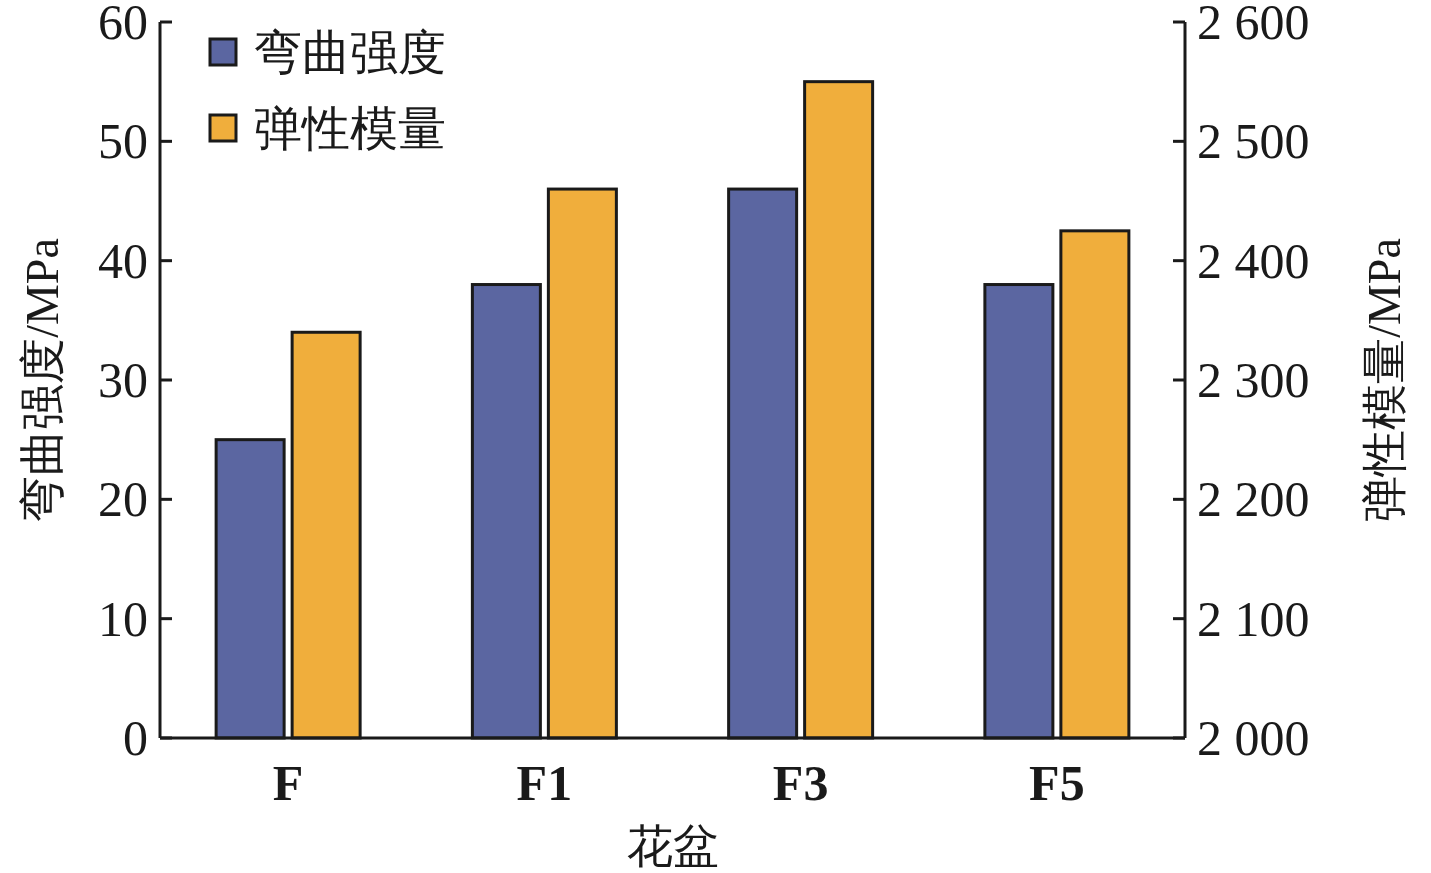 The image size is (1431, 873). What do you see at coordinates (1253, 25) in the screenshot?
I see `y2-tick-label: 2 600` at bounding box center [1253, 25].